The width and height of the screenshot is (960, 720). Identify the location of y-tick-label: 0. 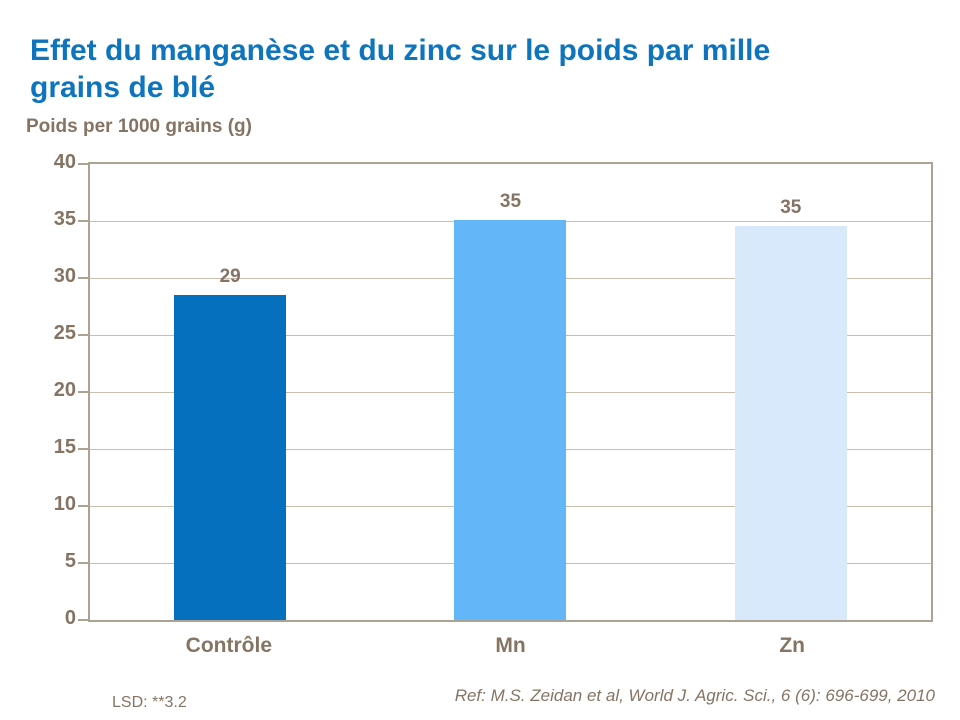
(70, 618).